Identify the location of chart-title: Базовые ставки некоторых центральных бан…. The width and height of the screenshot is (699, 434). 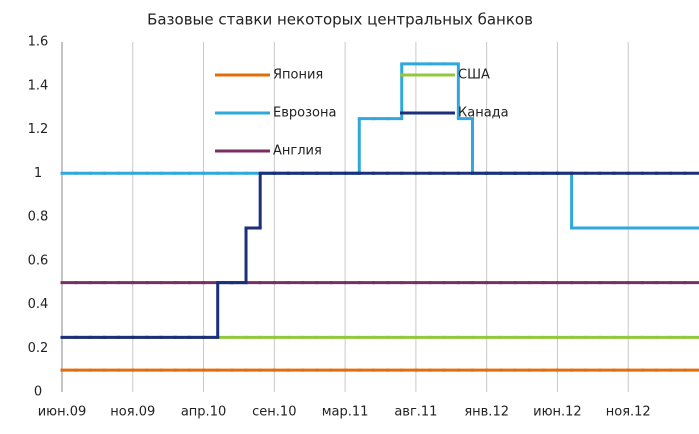
(340, 20).